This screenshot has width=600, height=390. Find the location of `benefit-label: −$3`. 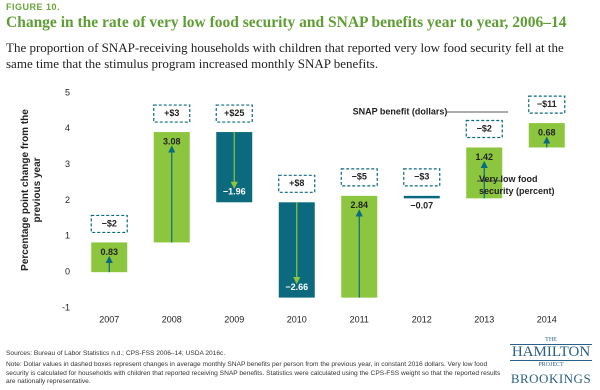

benefit-label: −$3 is located at coordinates (421, 177).